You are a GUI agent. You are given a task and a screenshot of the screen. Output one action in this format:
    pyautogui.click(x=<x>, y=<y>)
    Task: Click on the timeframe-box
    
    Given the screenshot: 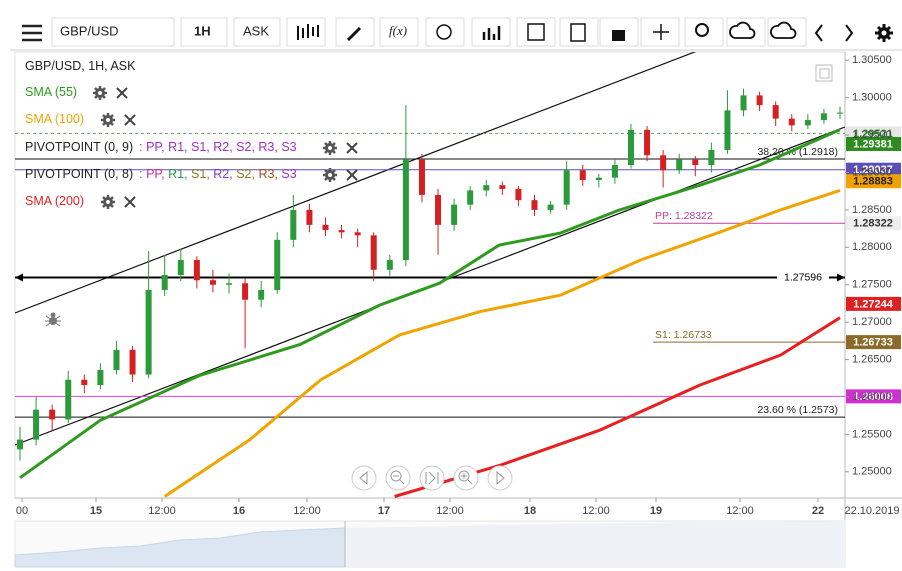 What is the action you would take?
    pyautogui.click(x=204, y=32)
    